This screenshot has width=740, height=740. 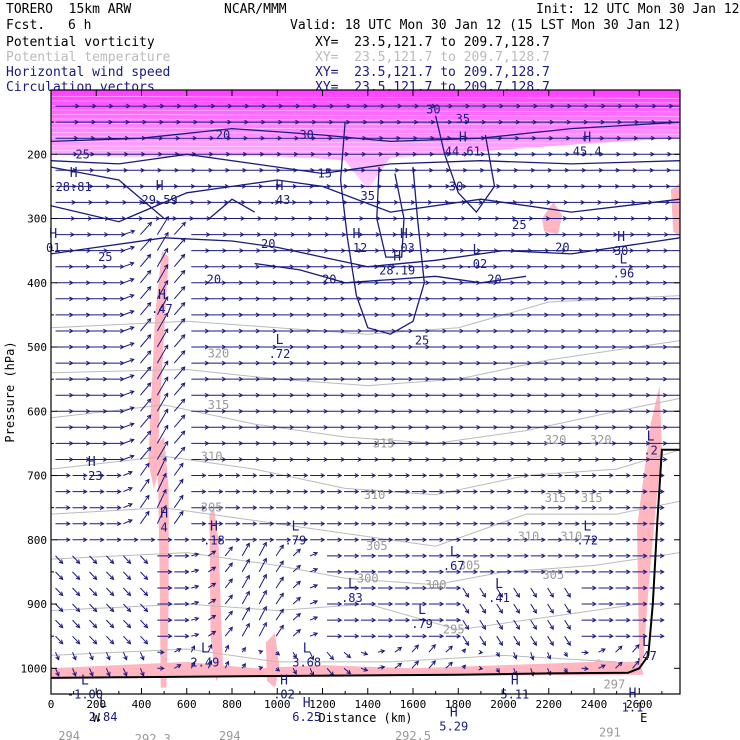 I want to click on pv-extremum-value: 6.25, so click(x=306, y=717).